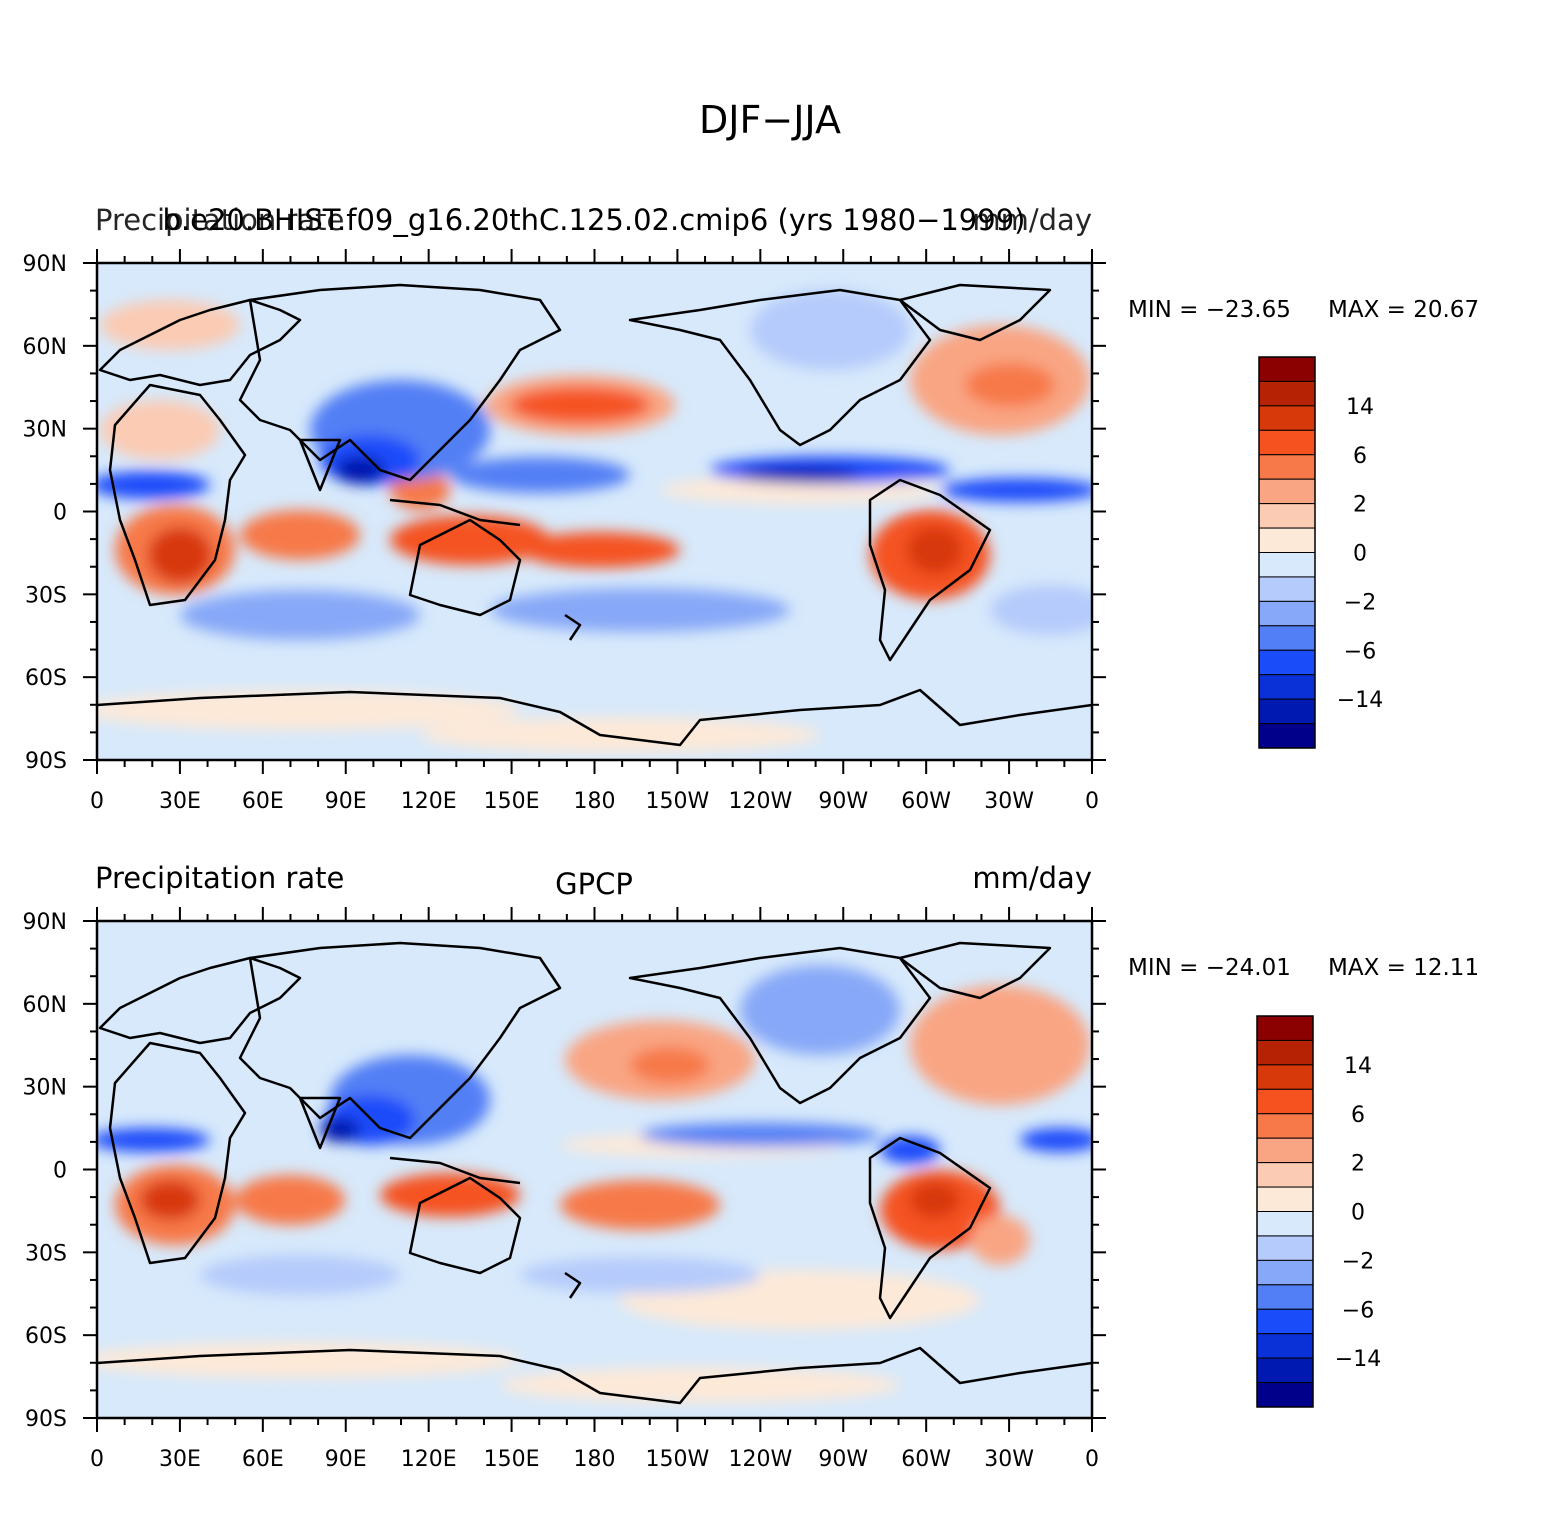 The width and height of the screenshot is (1541, 1538). Describe the element at coordinates (1318, 1211) in the screenshot. I see `panel-2-colorbar: 14 6 2 0 −2 −6 −14` at that location.